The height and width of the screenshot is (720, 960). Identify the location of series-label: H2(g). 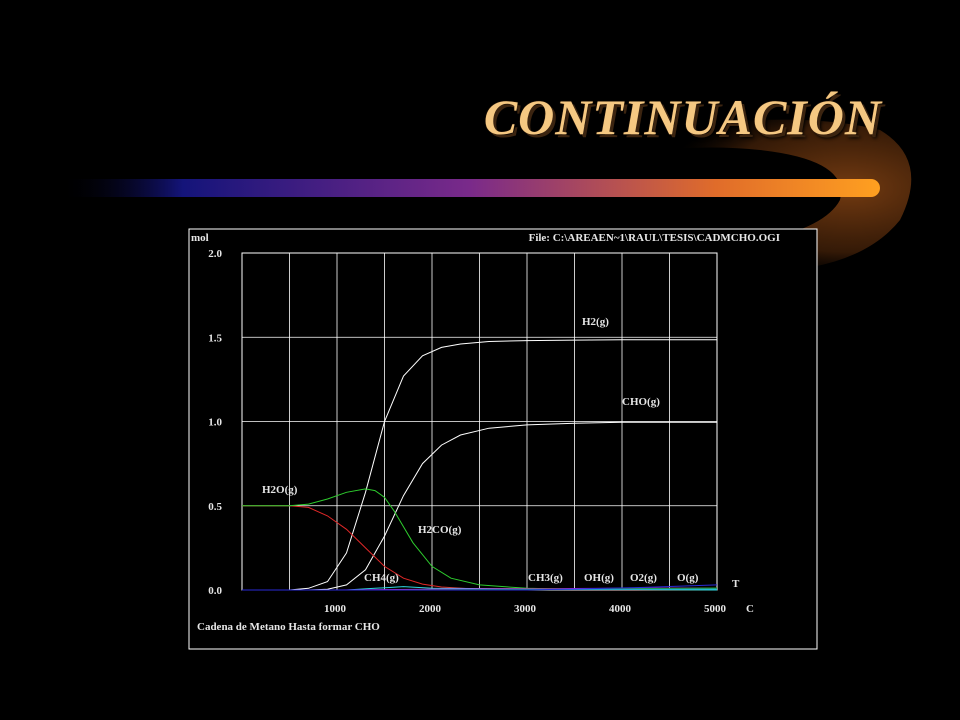
(595, 322).